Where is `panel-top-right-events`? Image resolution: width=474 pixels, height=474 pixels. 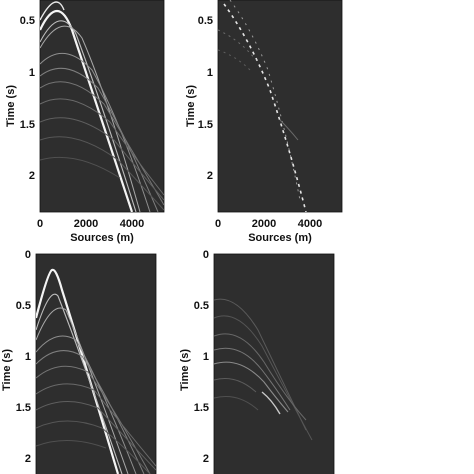 panel-top-right-events is located at coordinates (262, 106).